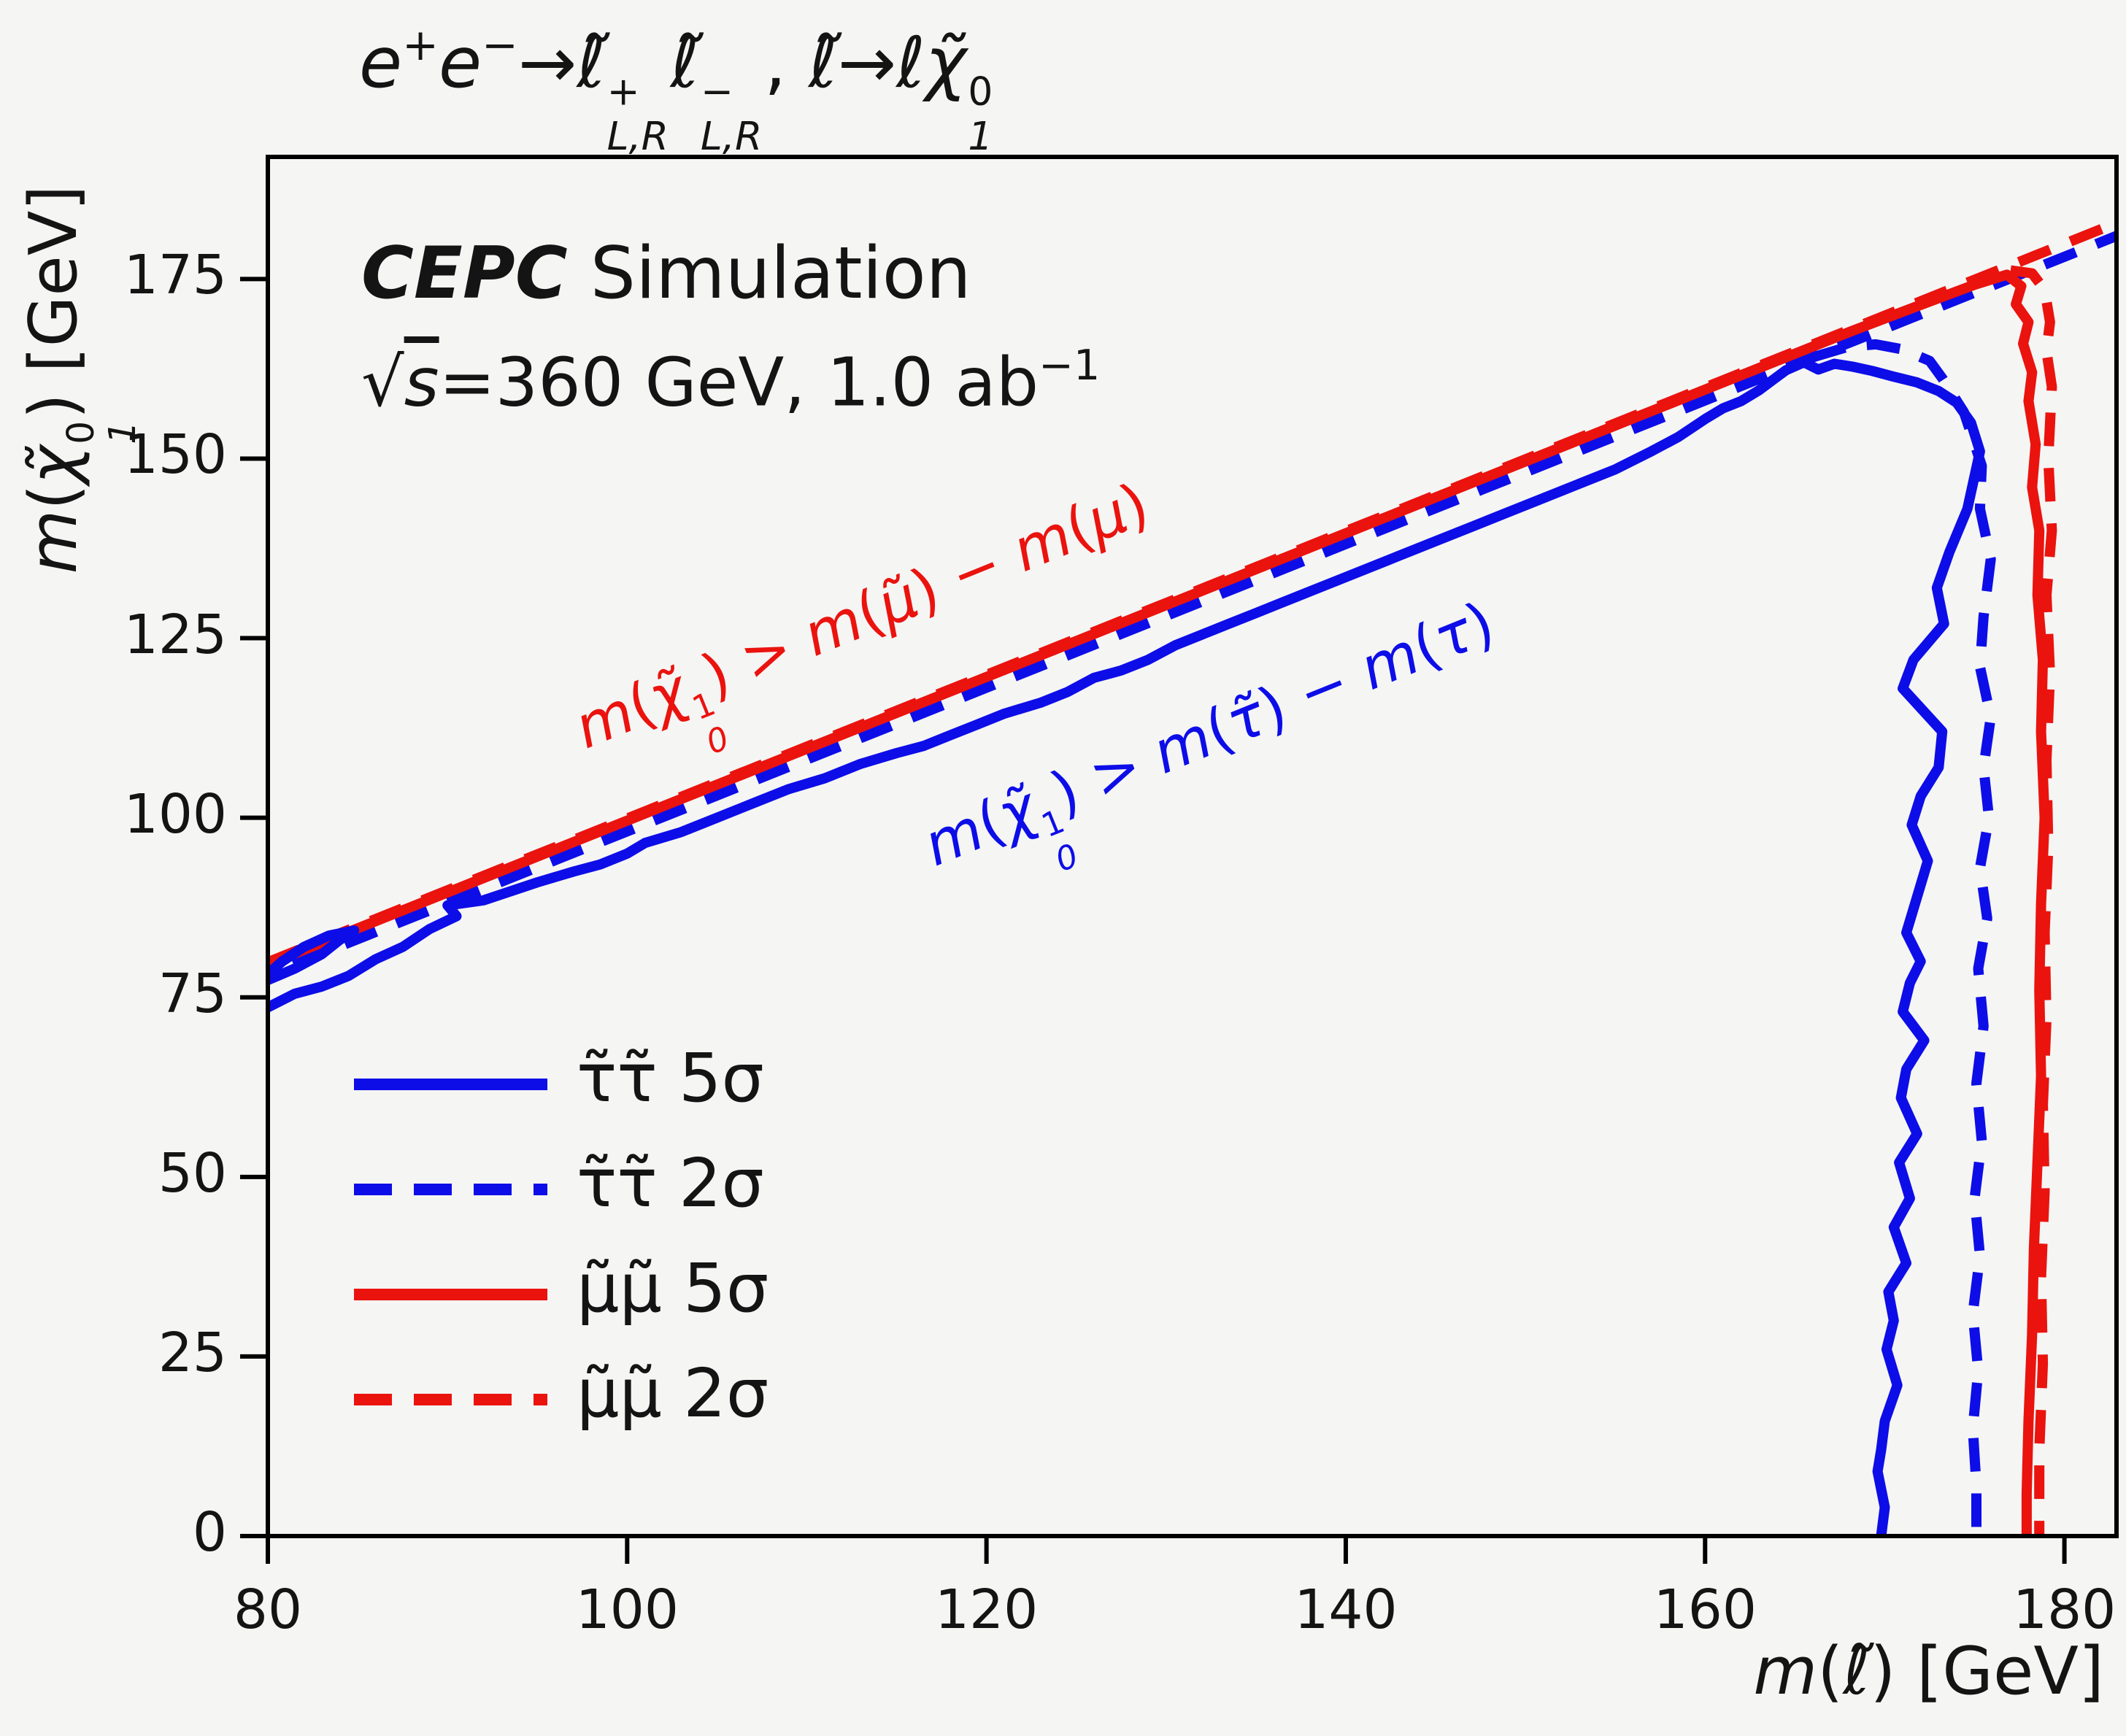 This screenshot has height=1736, width=2126. Describe the element at coordinates (192, 1352) in the screenshot. I see `y-tick-label-25: 25` at that location.